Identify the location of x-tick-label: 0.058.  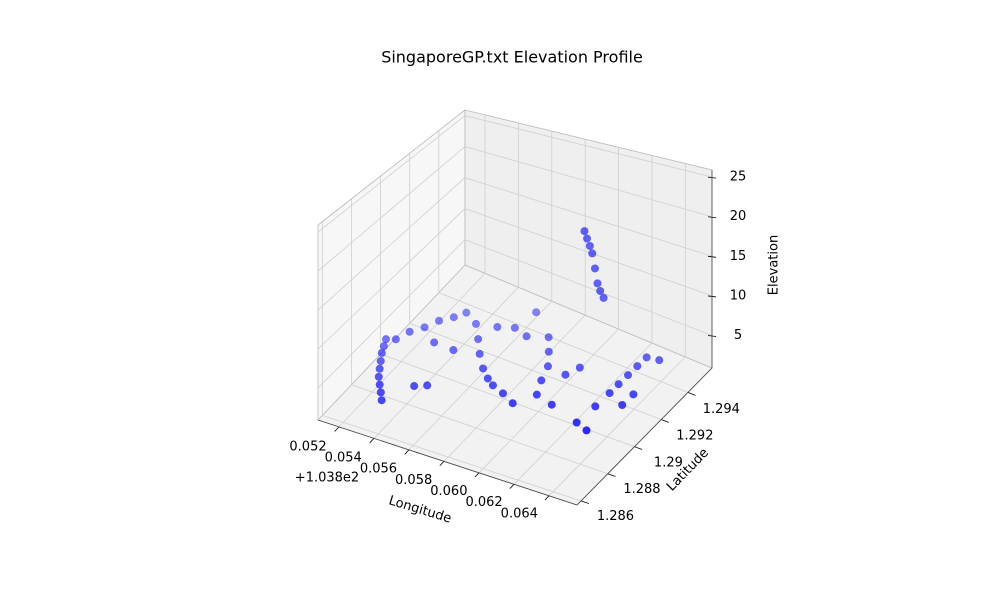
(413, 480).